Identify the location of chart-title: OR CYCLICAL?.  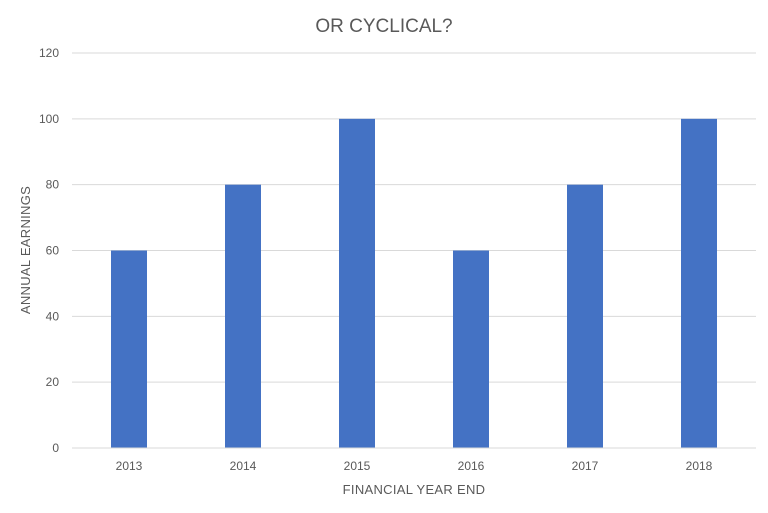
(383, 26).